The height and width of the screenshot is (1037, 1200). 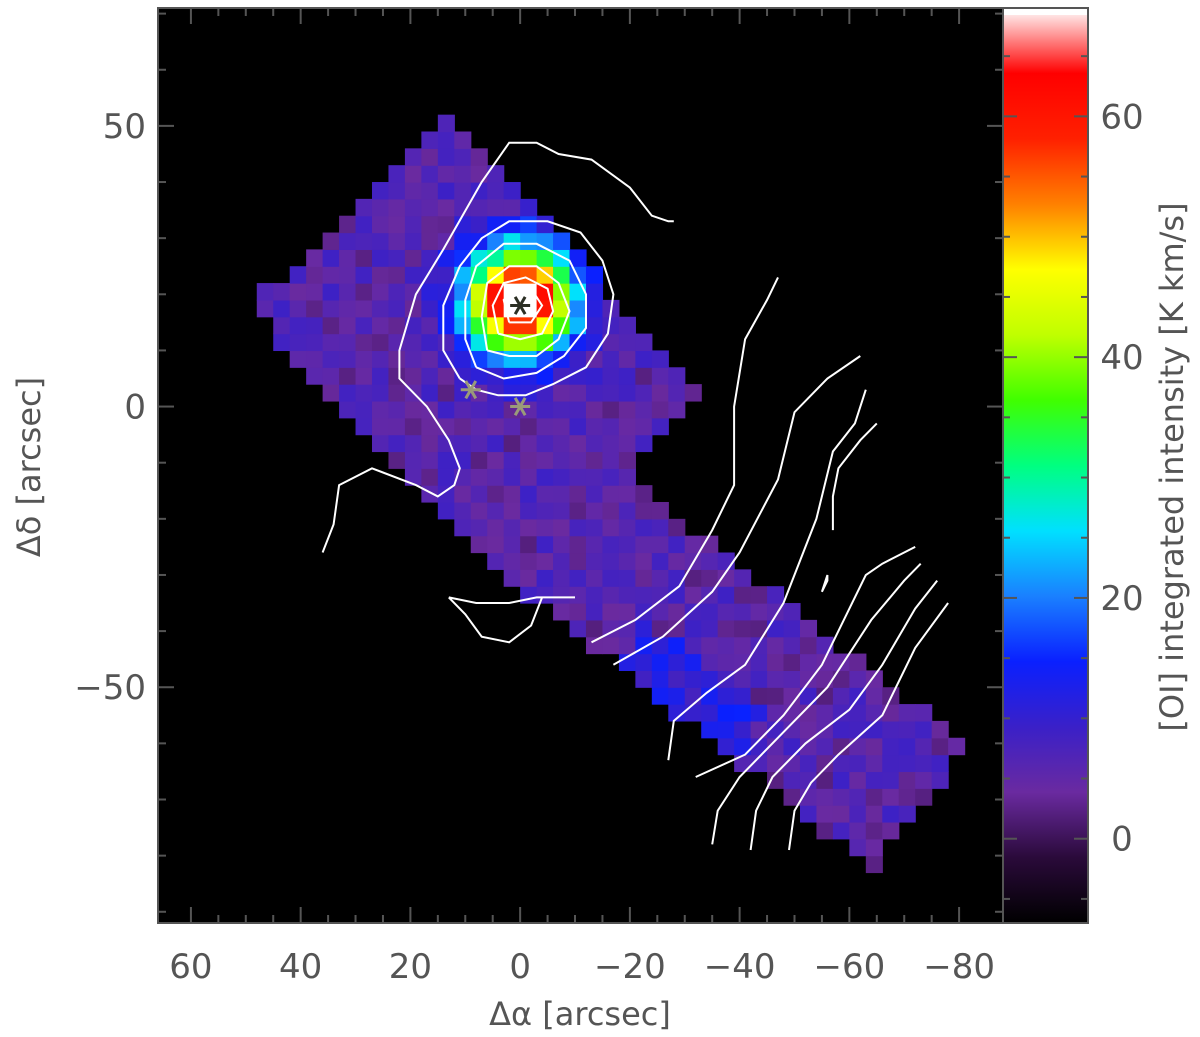 I want to click on contour-line, so click(x=685, y=460).